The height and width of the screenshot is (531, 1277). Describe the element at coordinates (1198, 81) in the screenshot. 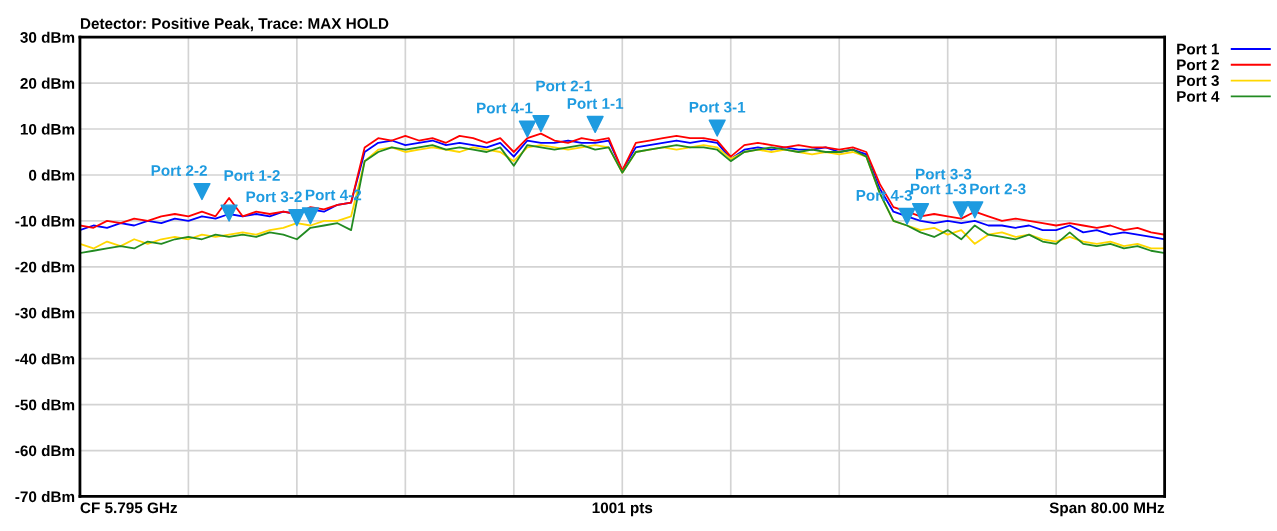

I see `legend-label: Port 3` at that location.